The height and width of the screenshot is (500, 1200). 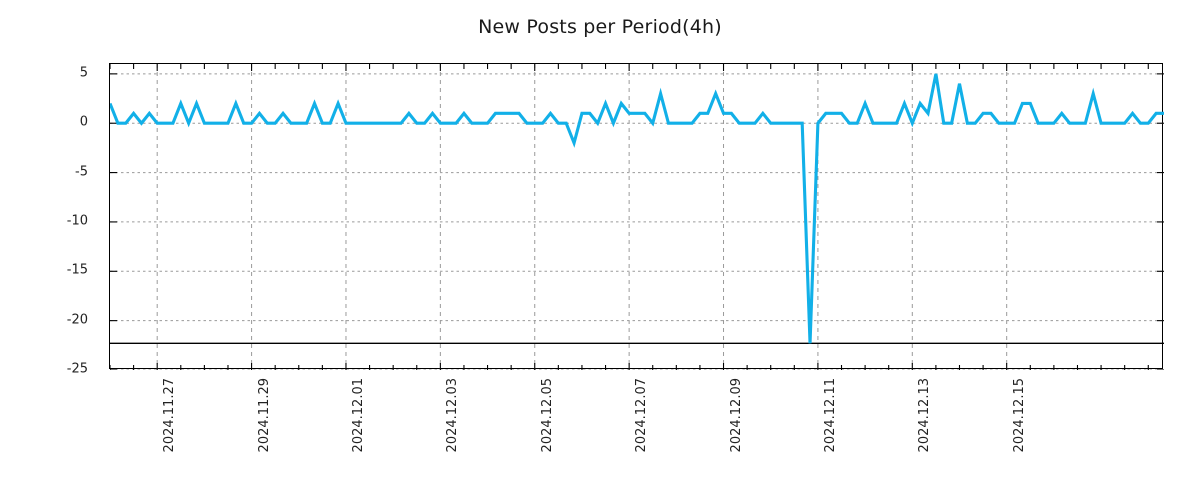 What do you see at coordinates (77, 270) in the screenshot?
I see `y-axis-tick-label: -15` at bounding box center [77, 270].